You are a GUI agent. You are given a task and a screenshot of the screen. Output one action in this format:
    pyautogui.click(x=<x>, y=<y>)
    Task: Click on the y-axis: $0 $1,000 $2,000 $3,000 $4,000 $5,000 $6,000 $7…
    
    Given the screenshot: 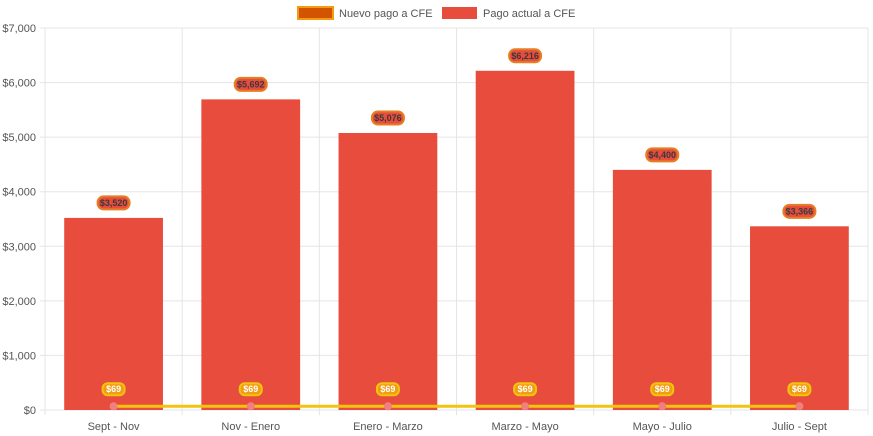 What is the action you would take?
    pyautogui.click(x=19, y=220)
    